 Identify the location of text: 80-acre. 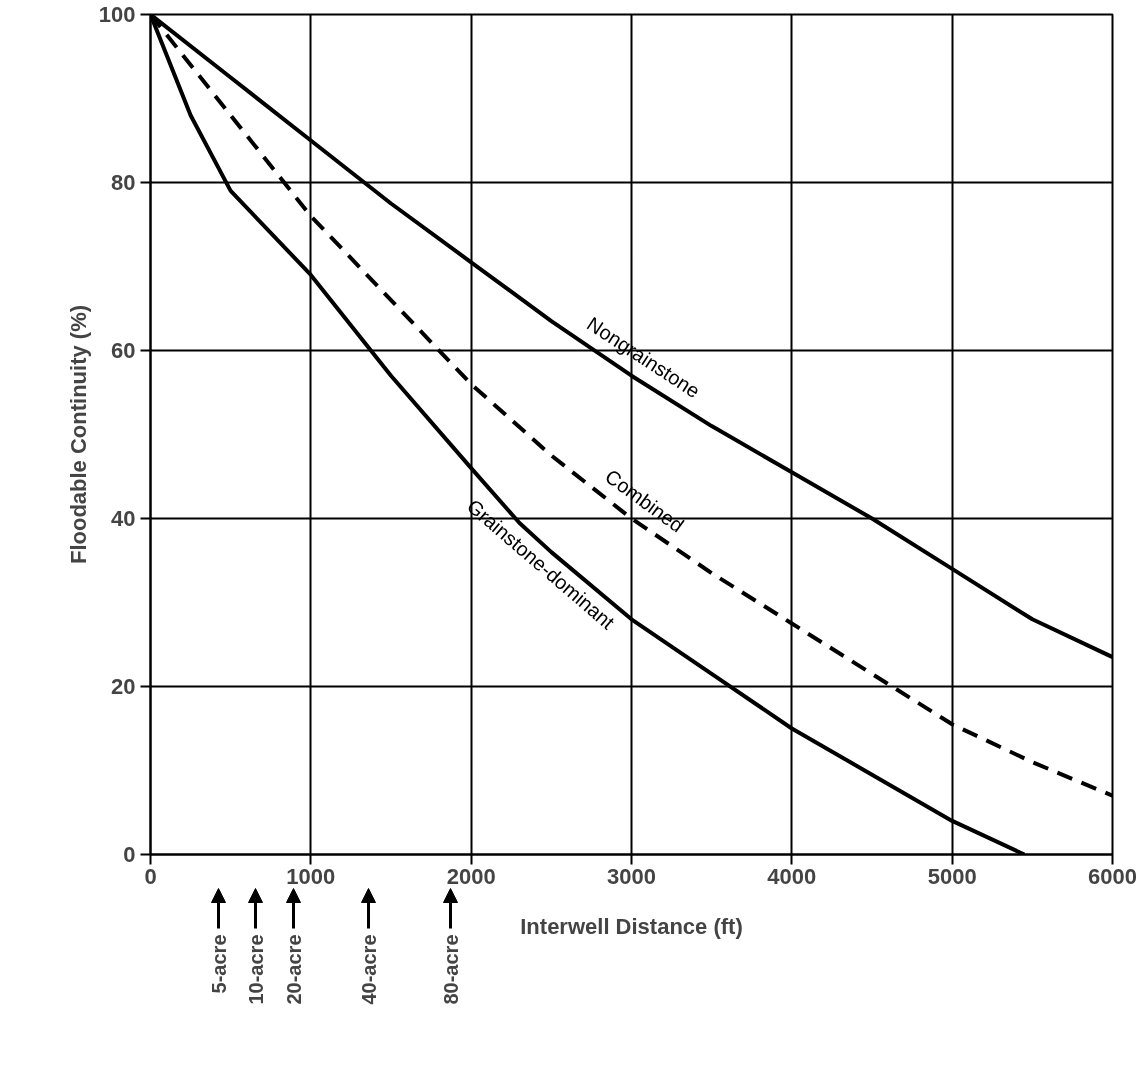
(450, 969).